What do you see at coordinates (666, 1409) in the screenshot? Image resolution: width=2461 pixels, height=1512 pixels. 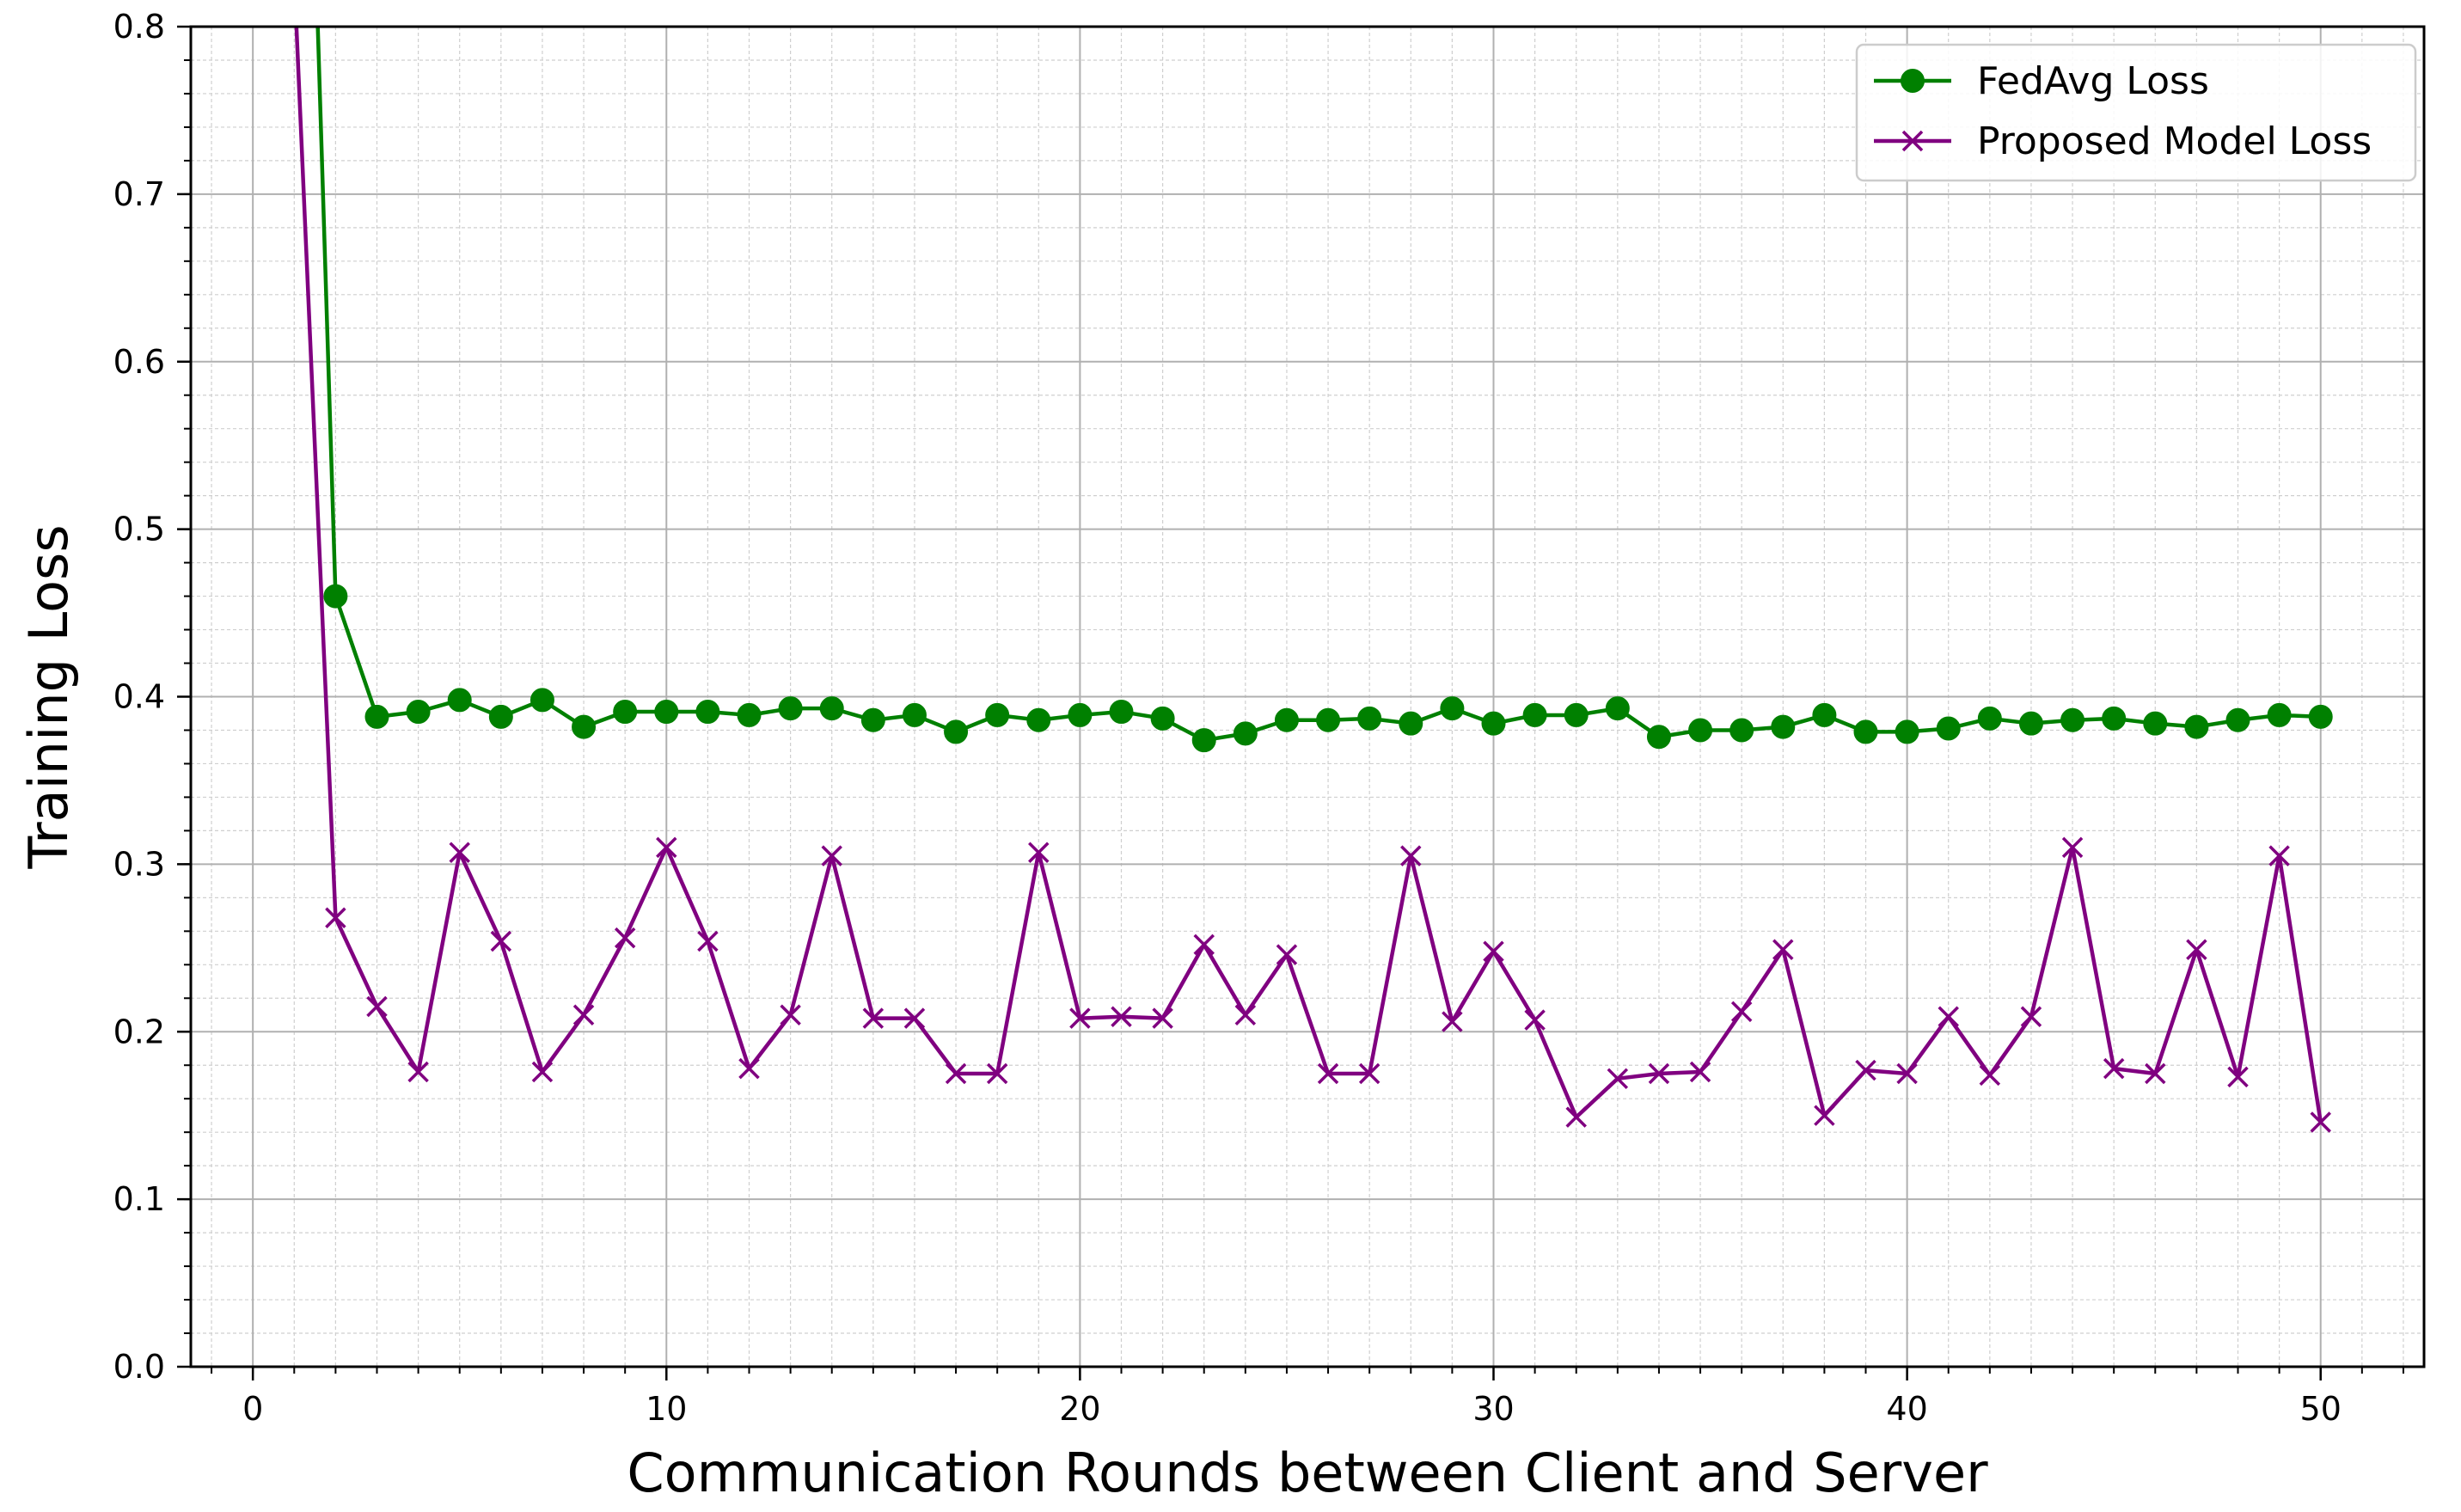 I see `x-tick-label: 10` at bounding box center [666, 1409].